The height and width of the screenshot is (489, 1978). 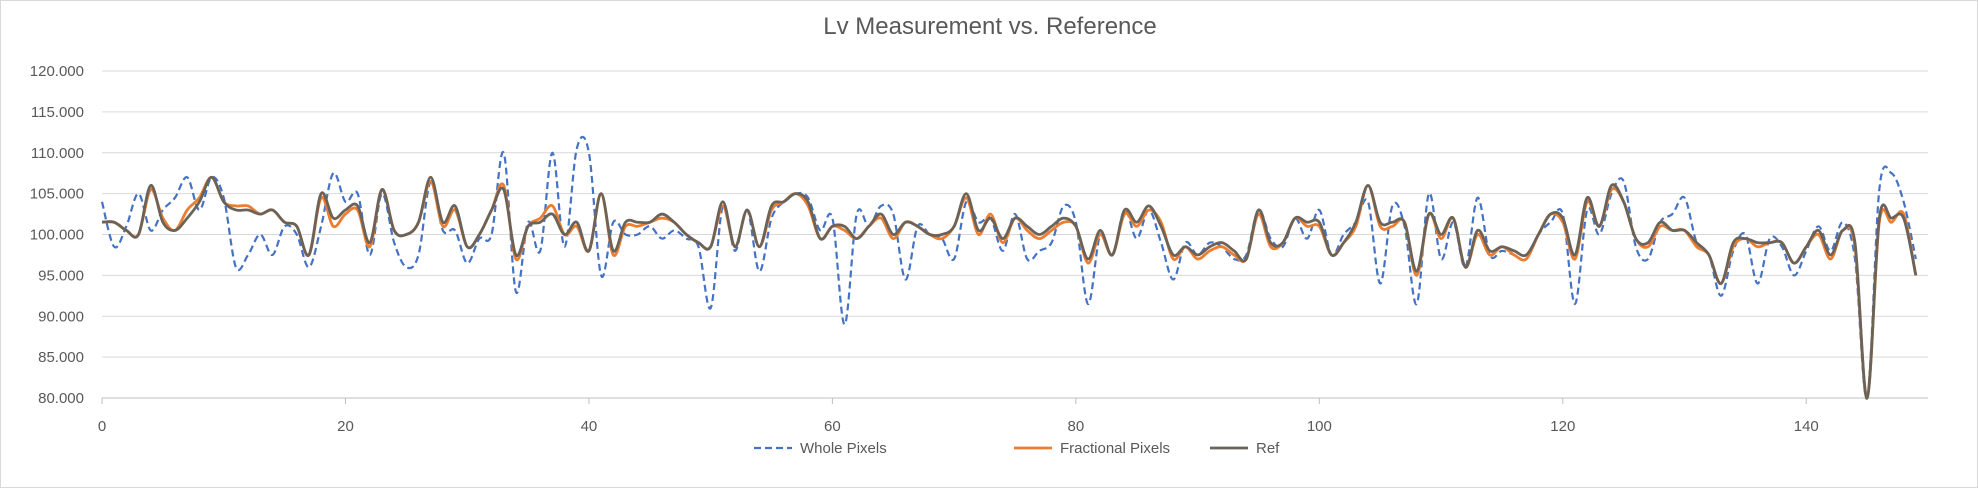 I want to click on x-axis-tick-labels: 0 20 40 60 80 100 120 140, so click(x=958, y=426).